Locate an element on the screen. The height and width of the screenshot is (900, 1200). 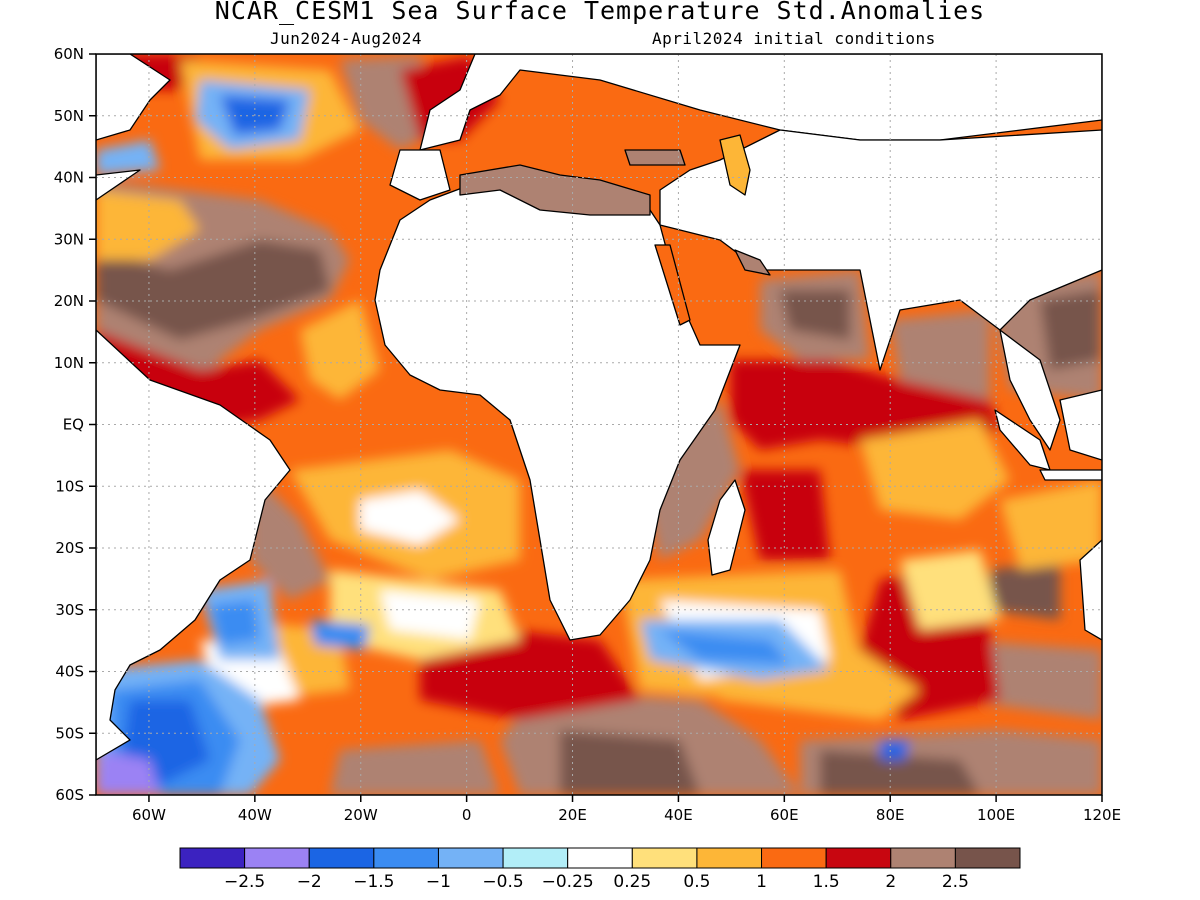
lon-tick-label: 100E is located at coordinates (996, 815).